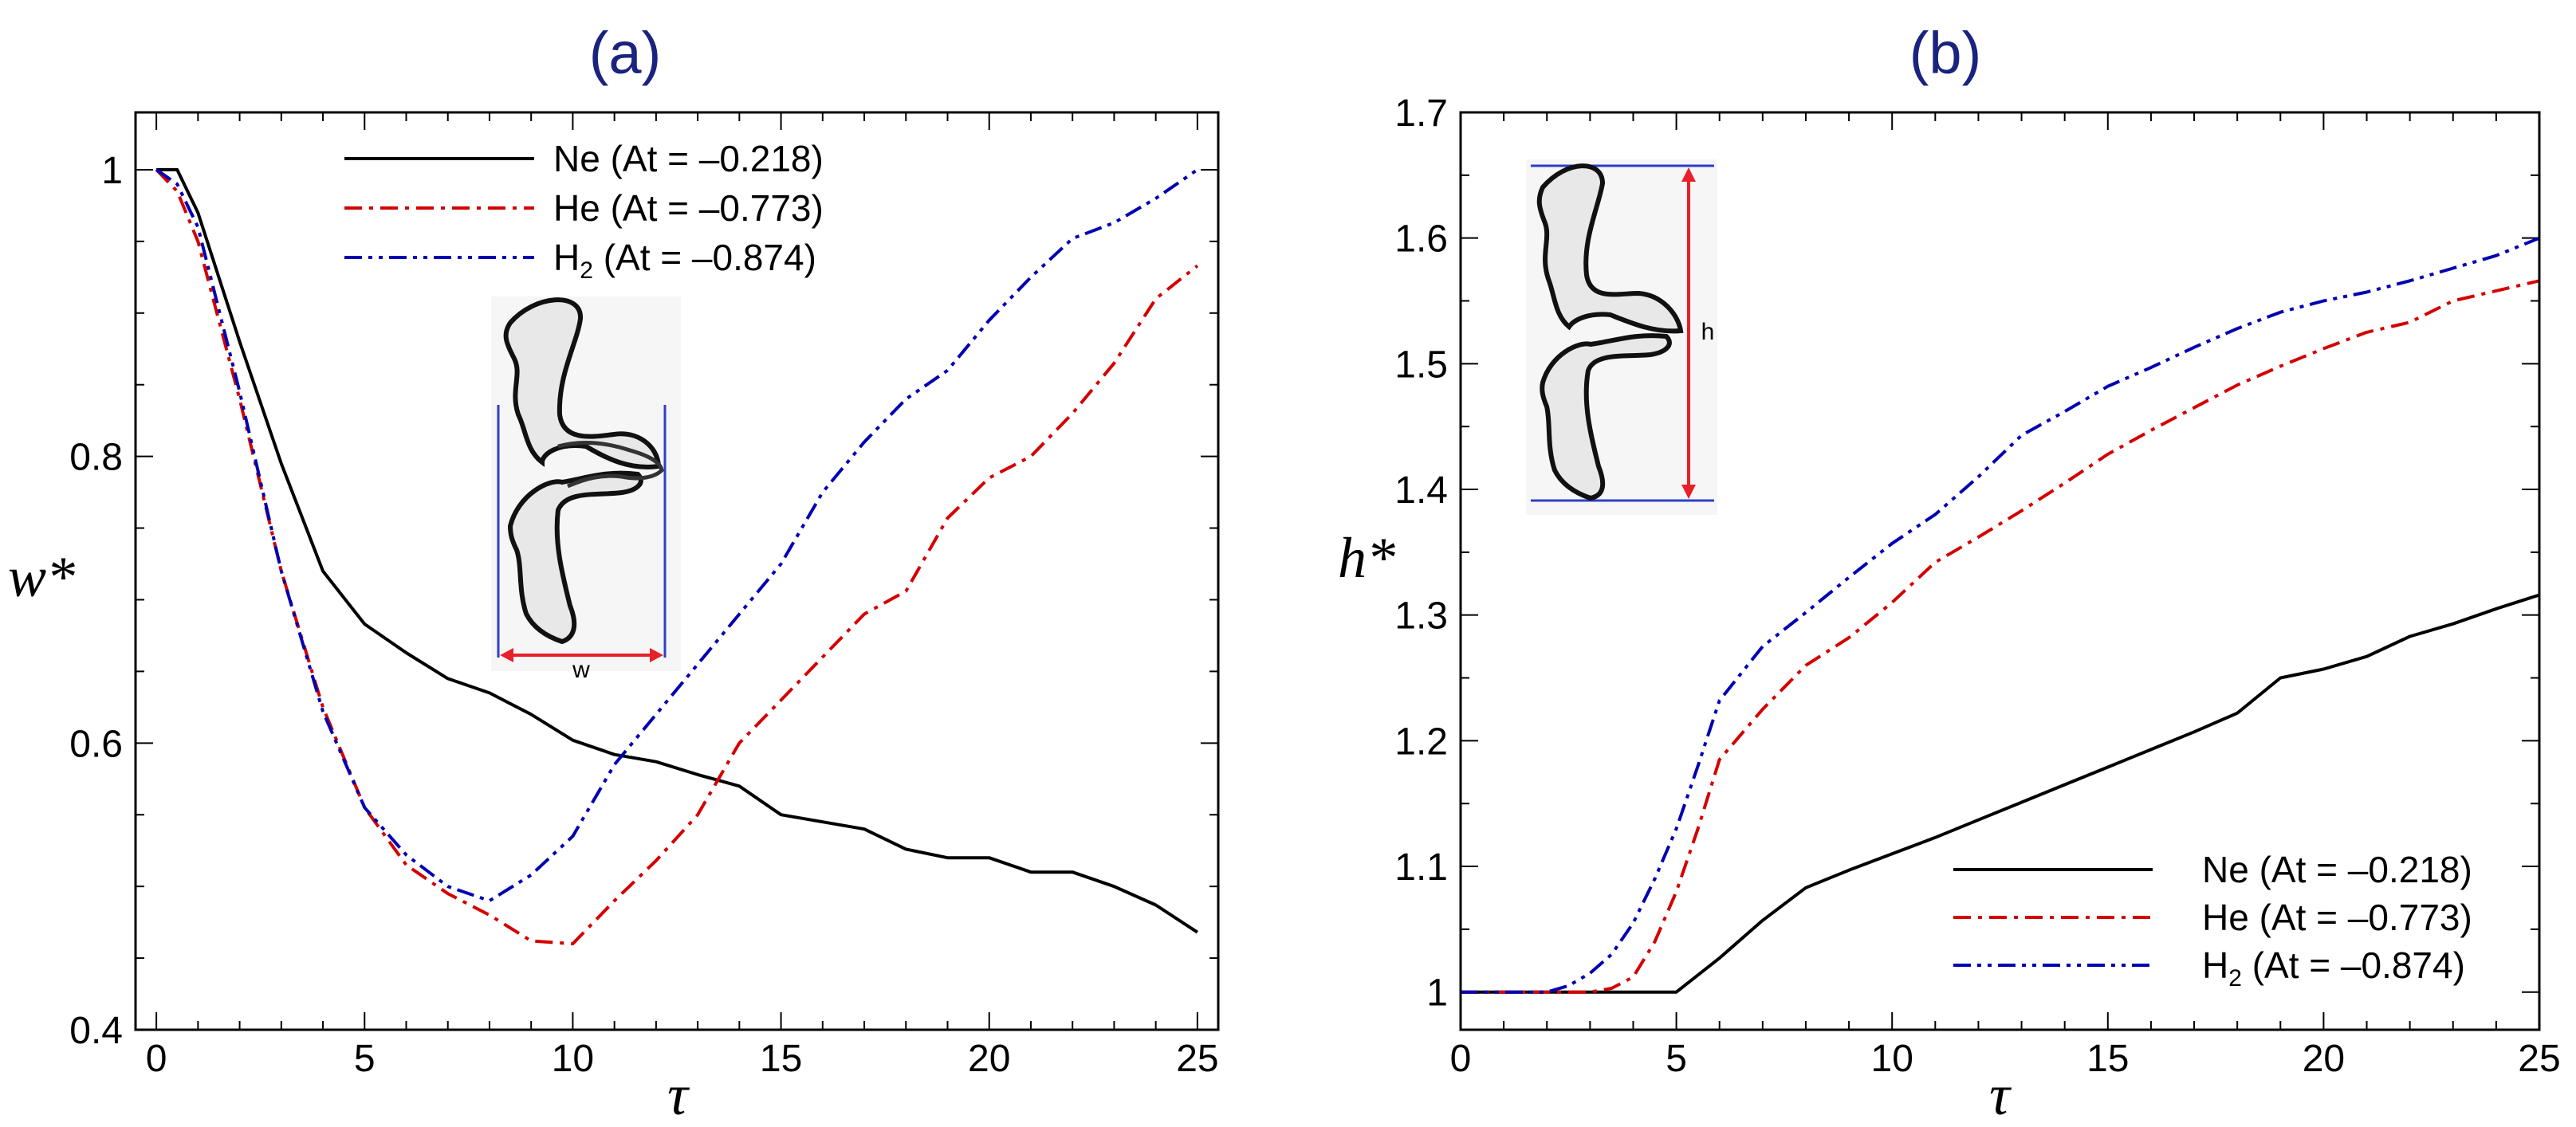  I want to click on inset-height-label: h, so click(1708, 332).